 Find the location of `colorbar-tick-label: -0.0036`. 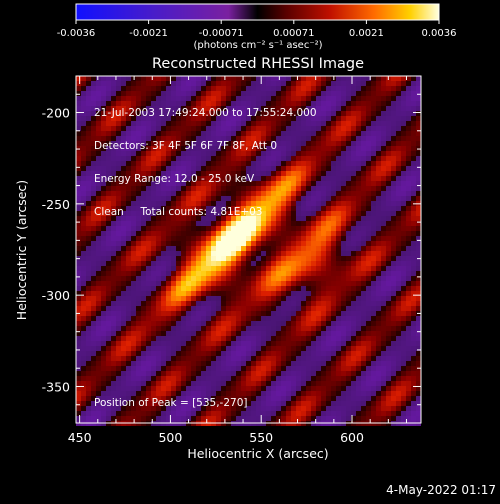

colorbar-tick-label: -0.0036 is located at coordinates (76, 33).